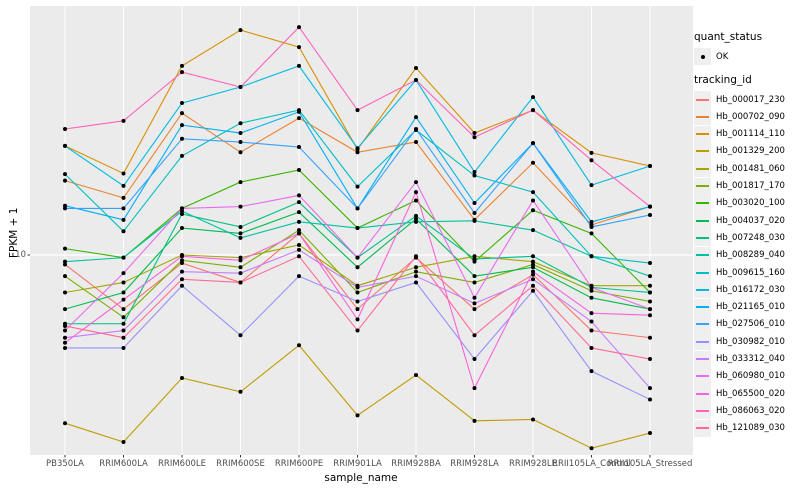 Image resolution: width=800 pixels, height=500 pixels. Describe the element at coordinates (739, 203) in the screenshot. I see `legend-entry-Hb_003020_100: Hb_003020_100` at that location.